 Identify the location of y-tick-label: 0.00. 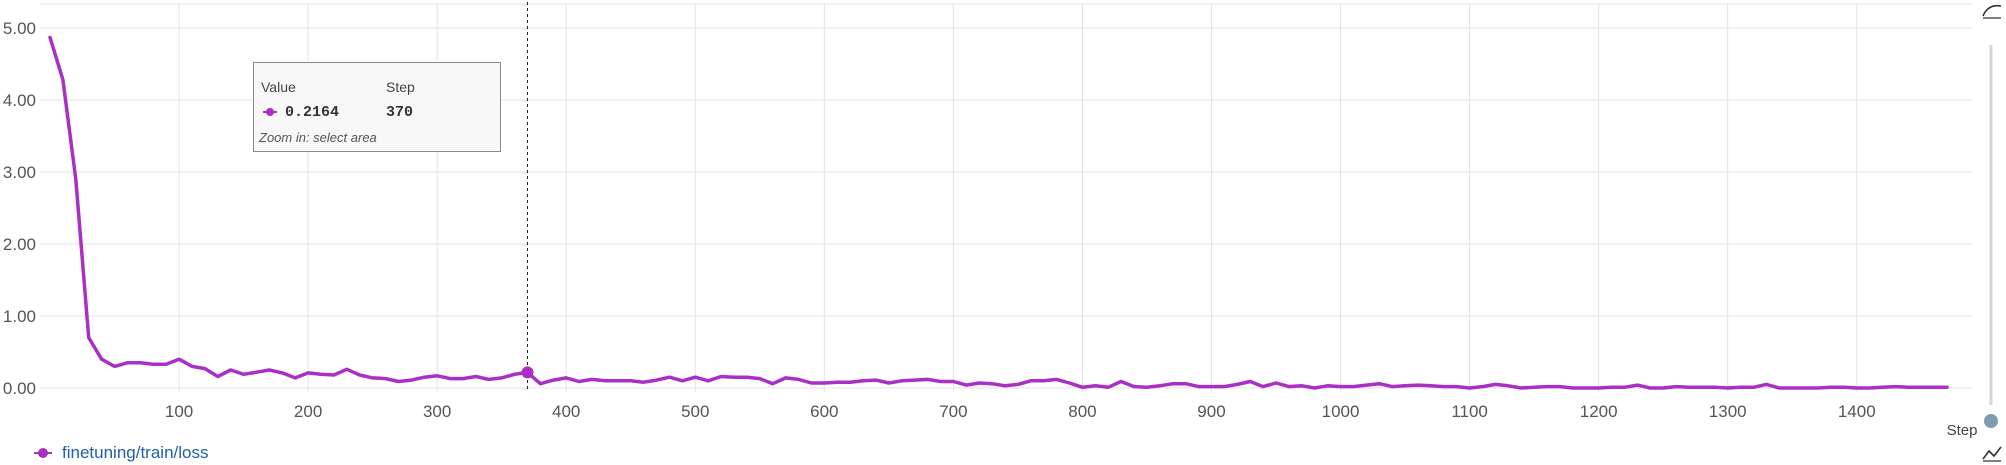
(19, 388).